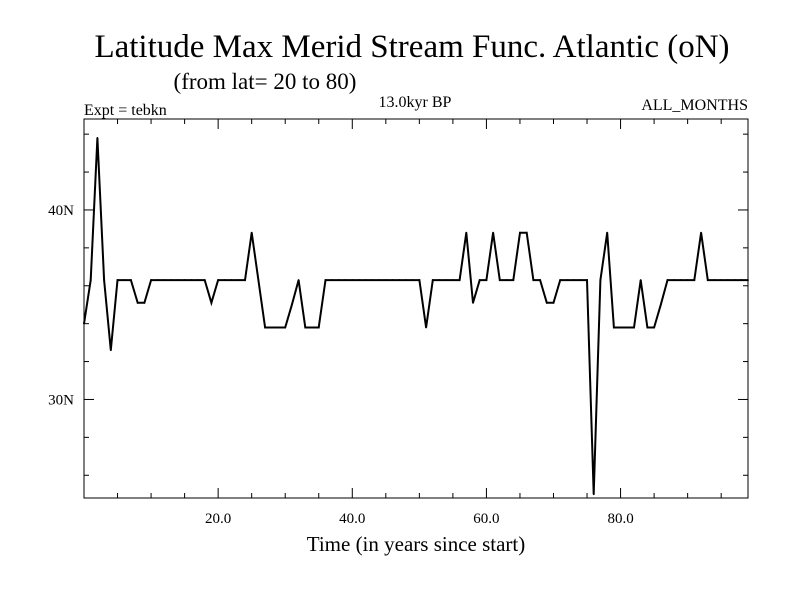 This screenshot has height=600, width=800. Describe the element at coordinates (61, 400) in the screenshot. I see `y-tick-label: 30N` at that location.